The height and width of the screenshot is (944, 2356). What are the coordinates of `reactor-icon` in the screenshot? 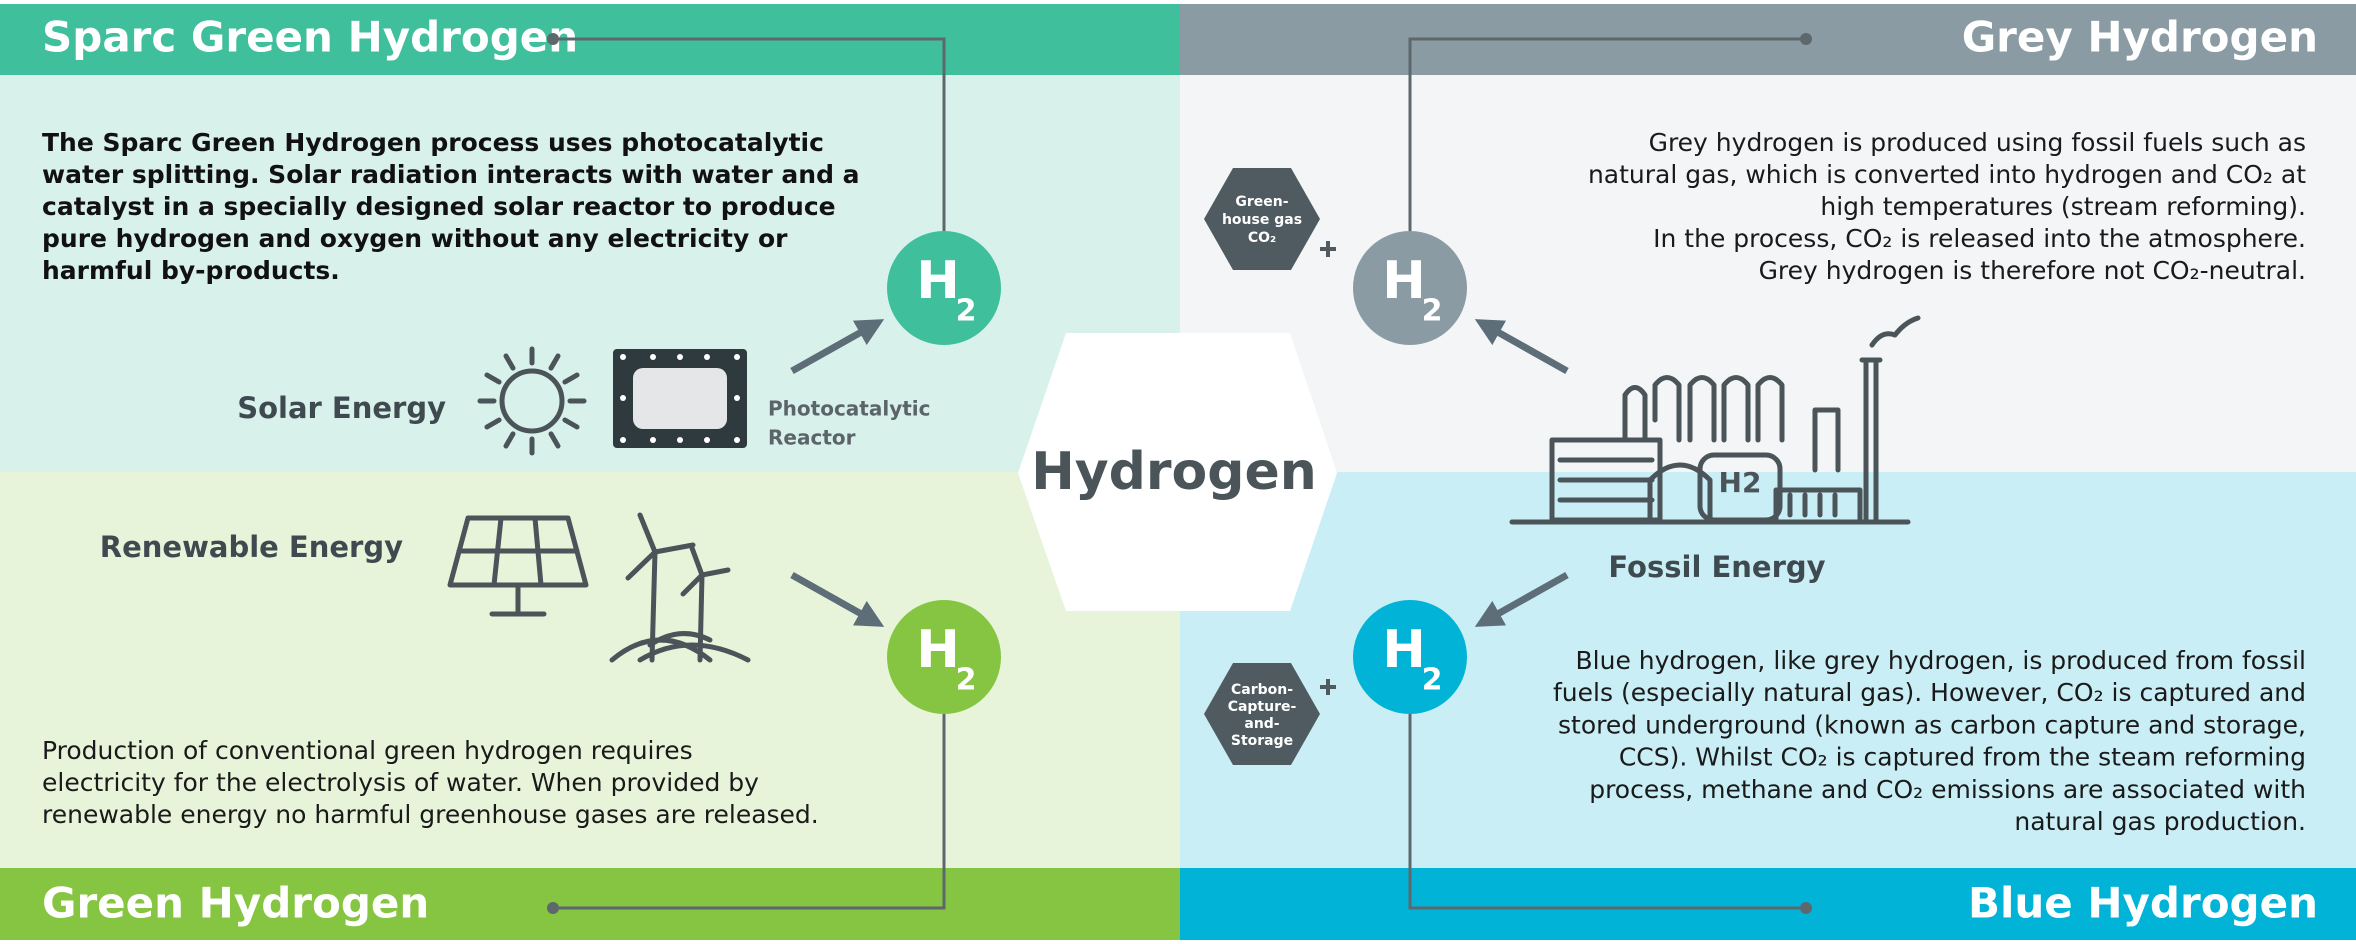 It's located at (680, 398).